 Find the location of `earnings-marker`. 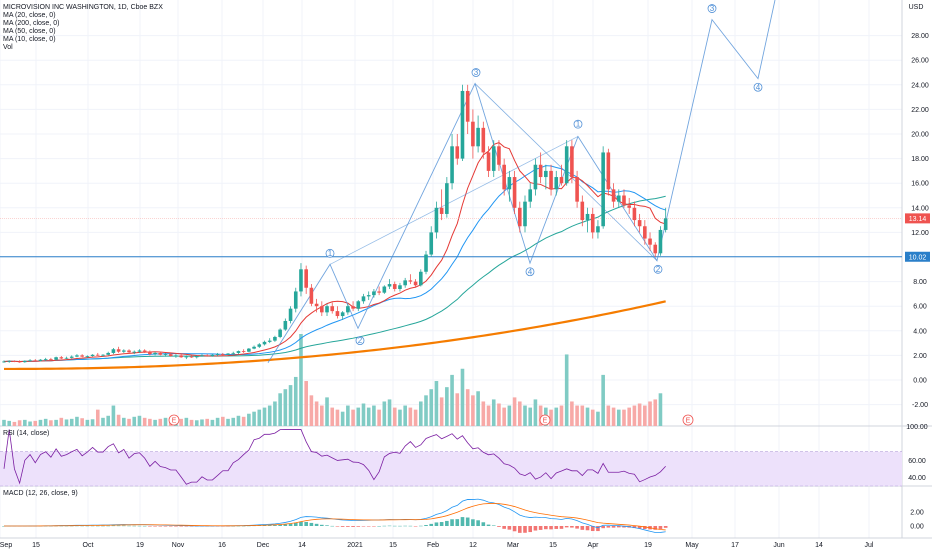

earnings-marker is located at coordinates (688, 420).